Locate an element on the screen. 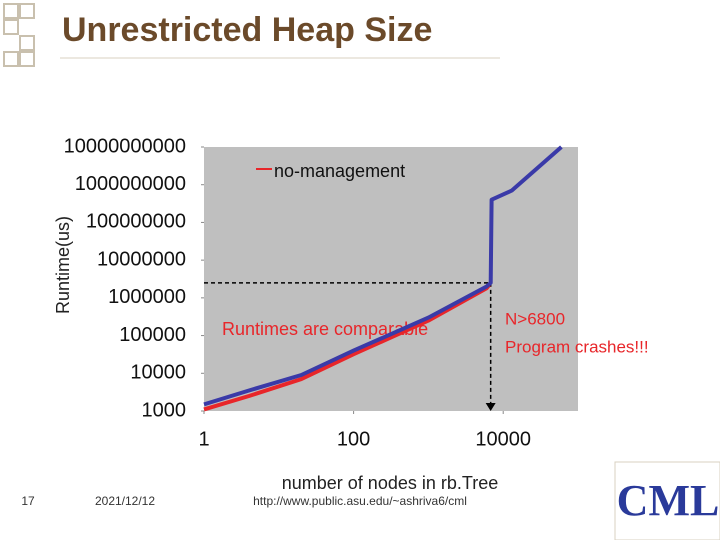  y-tick-label: 10000000000 is located at coordinates (125, 146).